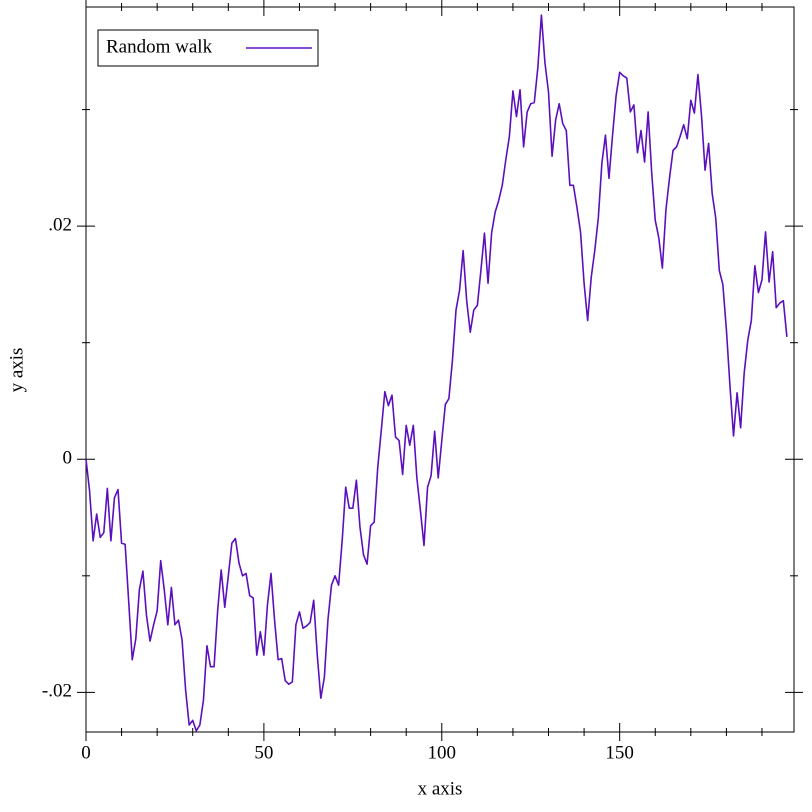 Image resolution: width=812 pixels, height=812 pixels. What do you see at coordinates (60, 224) in the screenshot?
I see `y-tick-label: .02` at bounding box center [60, 224].